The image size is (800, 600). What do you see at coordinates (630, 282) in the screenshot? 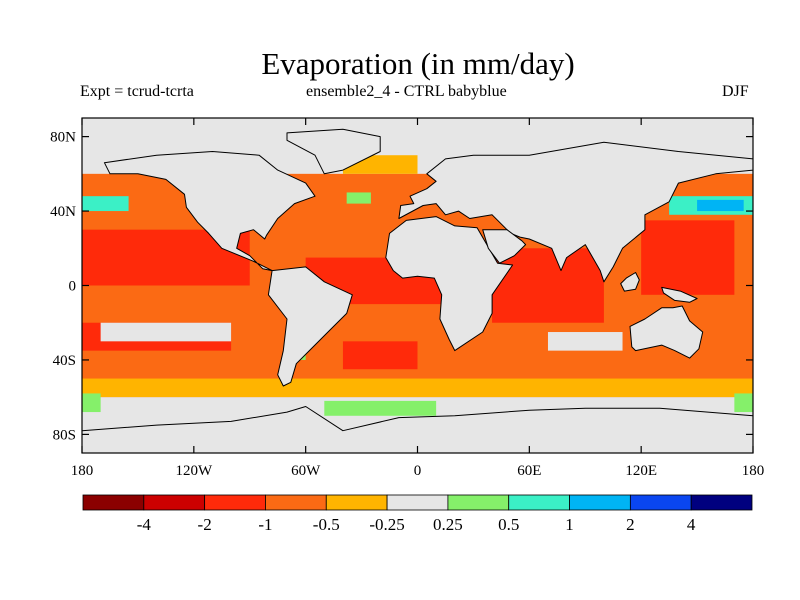
I see `land-borneo` at bounding box center [630, 282].